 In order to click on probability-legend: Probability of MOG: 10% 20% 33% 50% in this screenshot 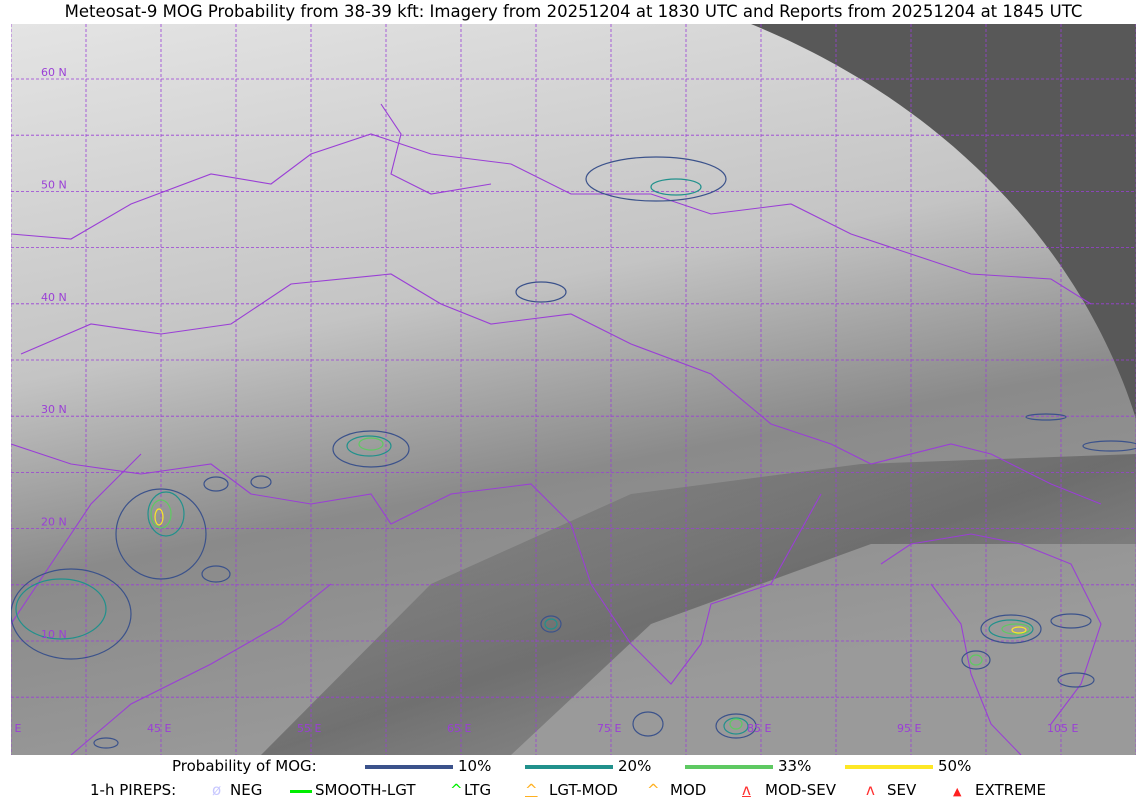, I will do `click(573, 768)`.